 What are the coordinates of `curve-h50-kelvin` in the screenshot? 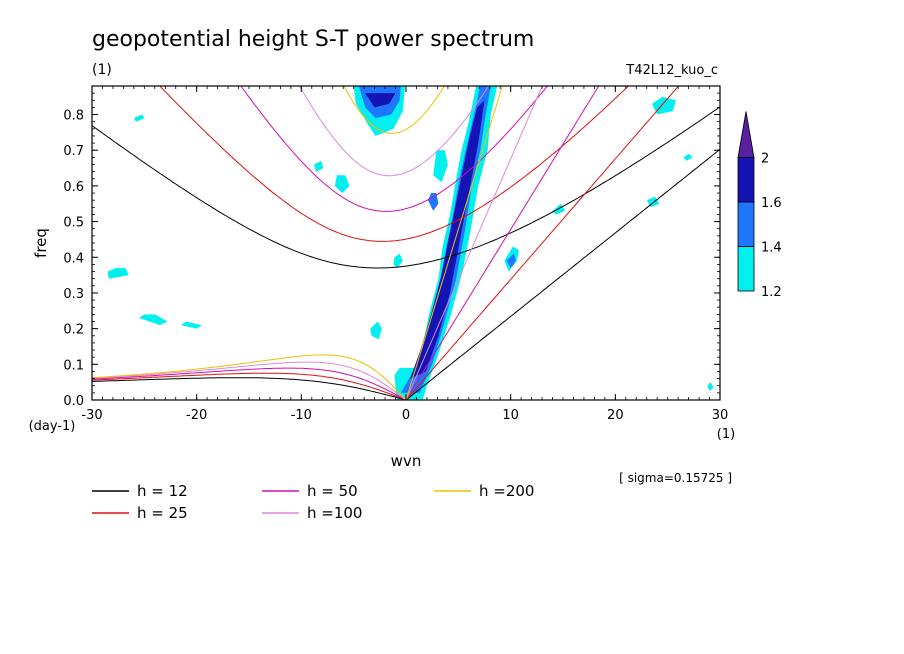 It's located at (502, 243).